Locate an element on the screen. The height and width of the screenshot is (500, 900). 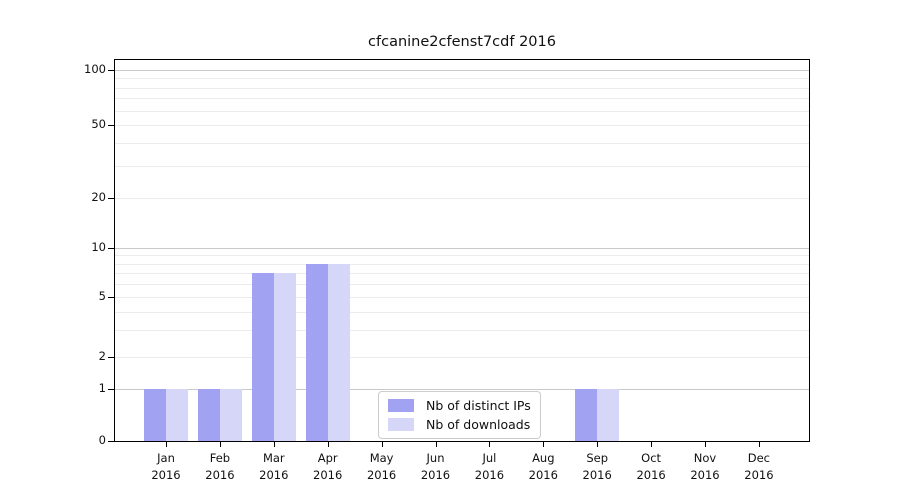
x-tick-month: Feb is located at coordinates (220, 458).